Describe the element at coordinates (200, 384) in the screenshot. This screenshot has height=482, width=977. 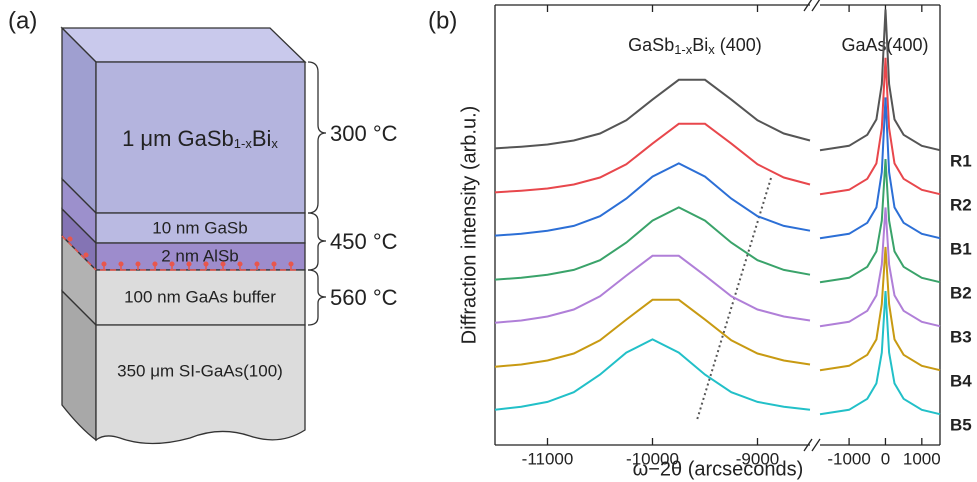
I see `layer-substrate` at that location.